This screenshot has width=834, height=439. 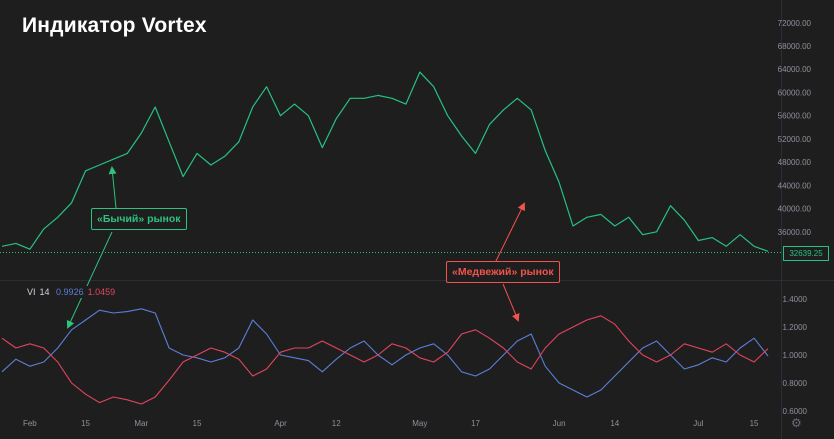 I want to click on time-axis-label: 12, so click(x=336, y=423).